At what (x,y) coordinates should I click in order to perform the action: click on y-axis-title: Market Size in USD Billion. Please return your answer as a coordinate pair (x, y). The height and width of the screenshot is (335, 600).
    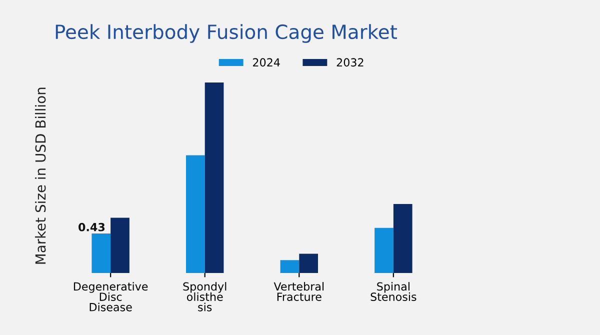
    Looking at the image, I should click on (40, 176).